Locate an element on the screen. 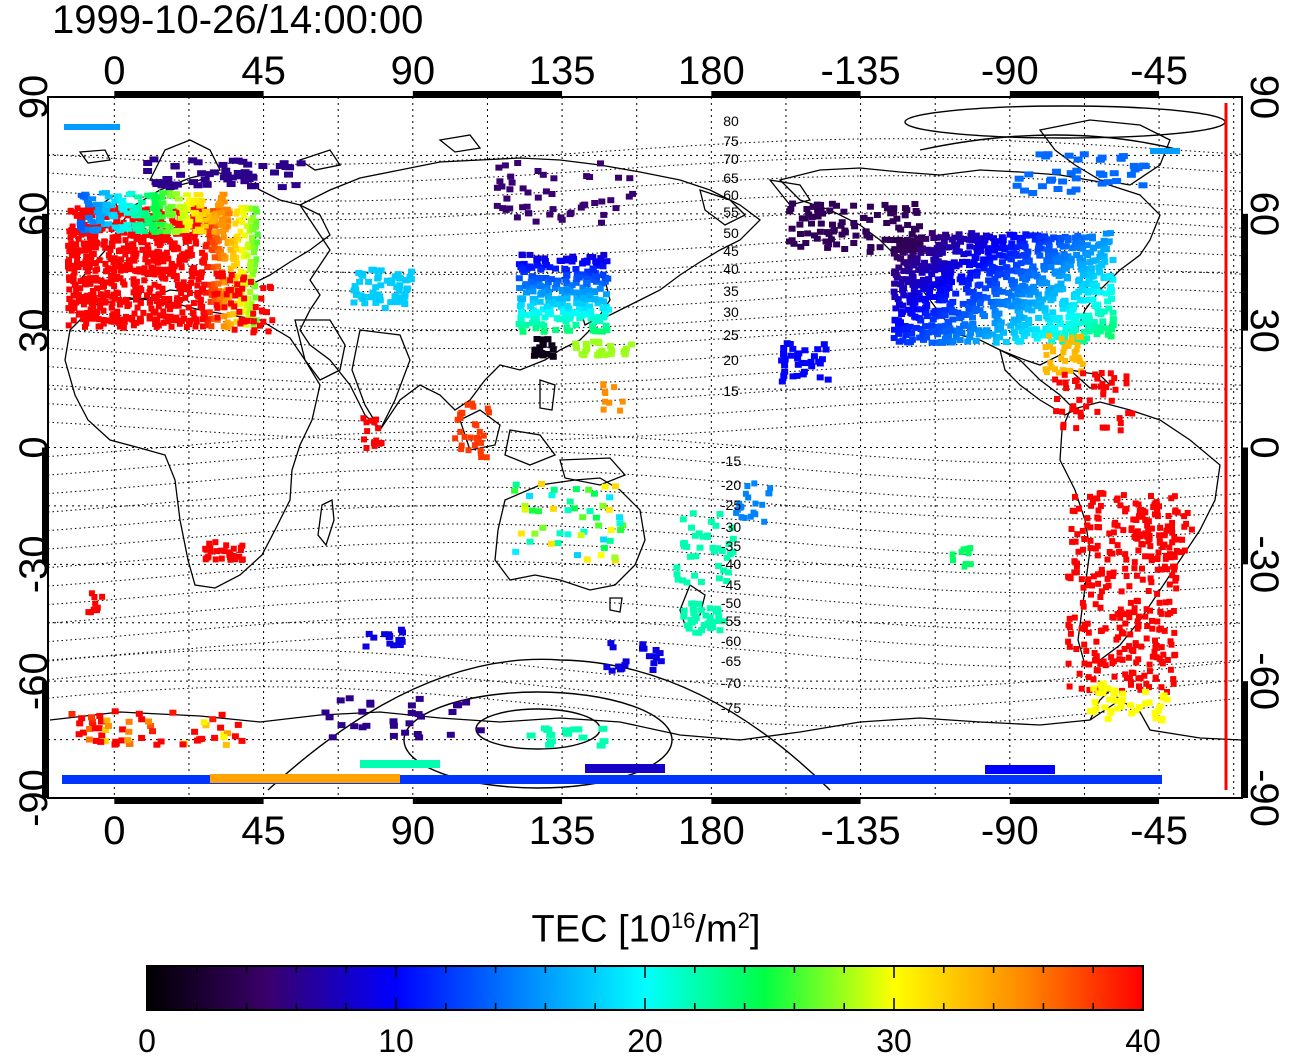 This screenshot has height=1057, width=1292. frame-tick-bottom is located at coordinates (1084, 801).